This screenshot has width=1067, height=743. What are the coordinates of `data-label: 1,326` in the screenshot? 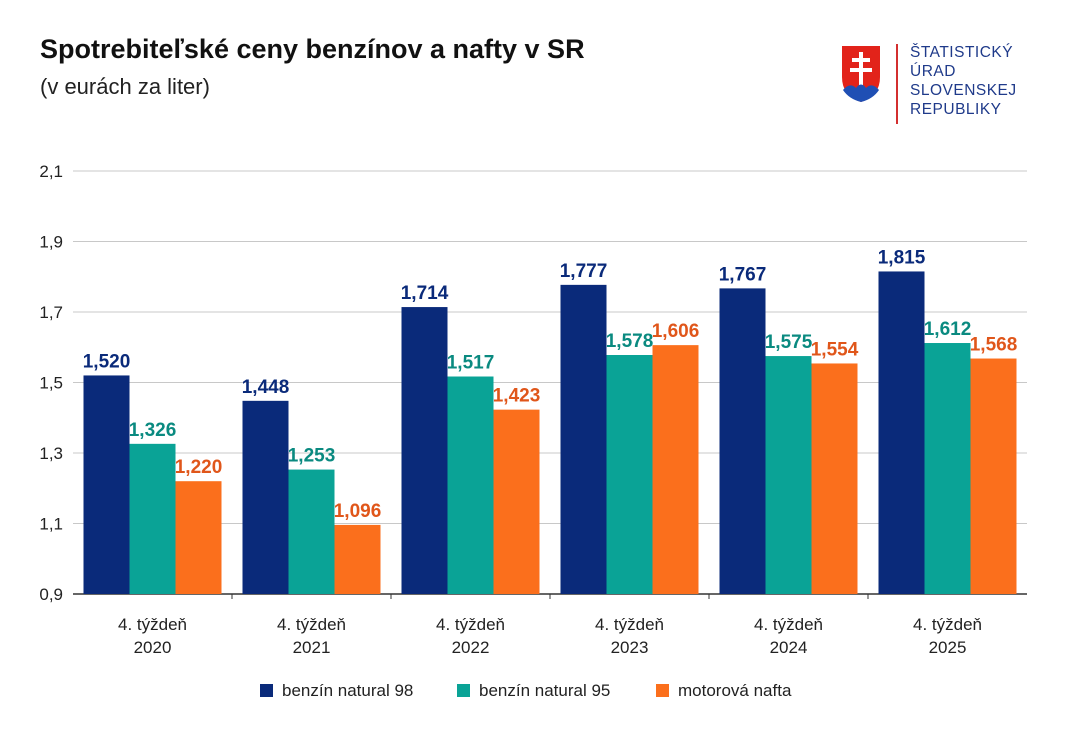 It's located at (153, 430).